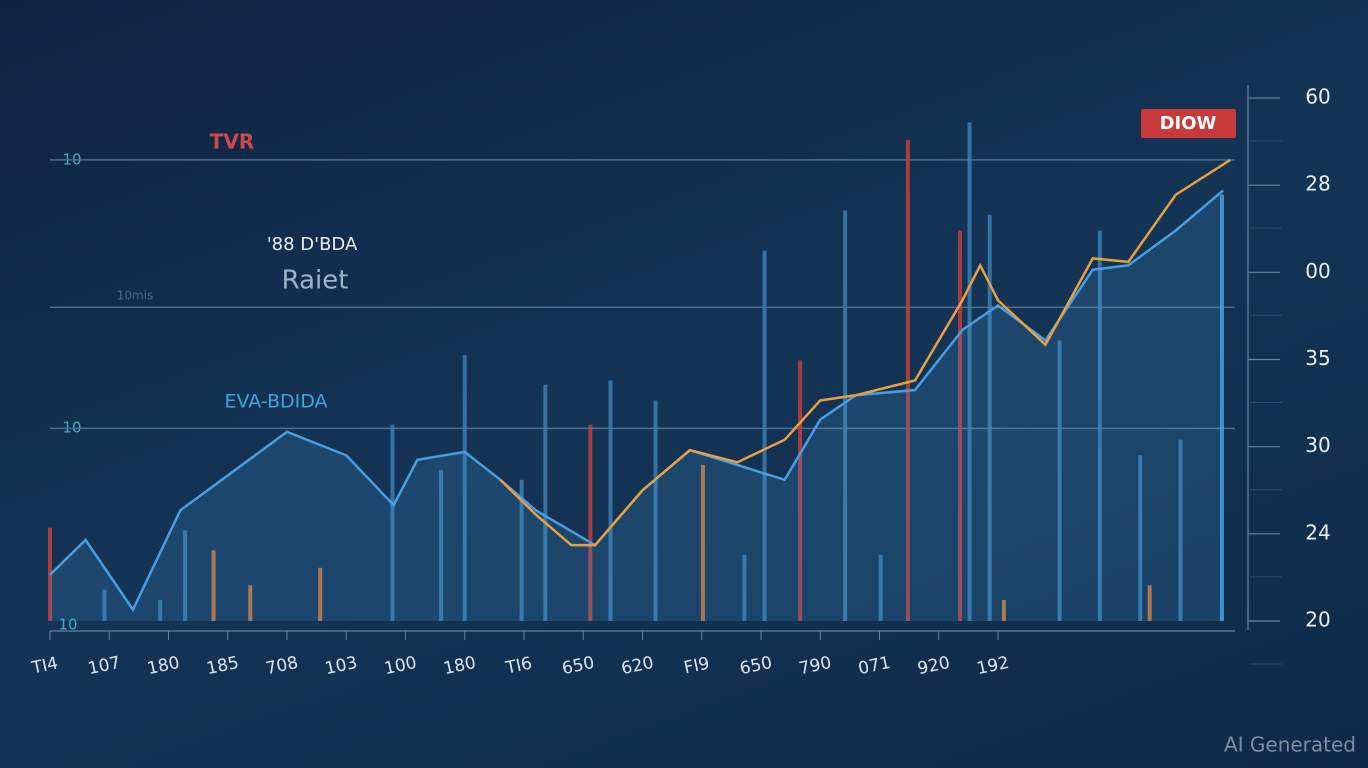 The height and width of the screenshot is (768, 1368). I want to click on label-bda: '88 D'BDA, so click(312, 244).